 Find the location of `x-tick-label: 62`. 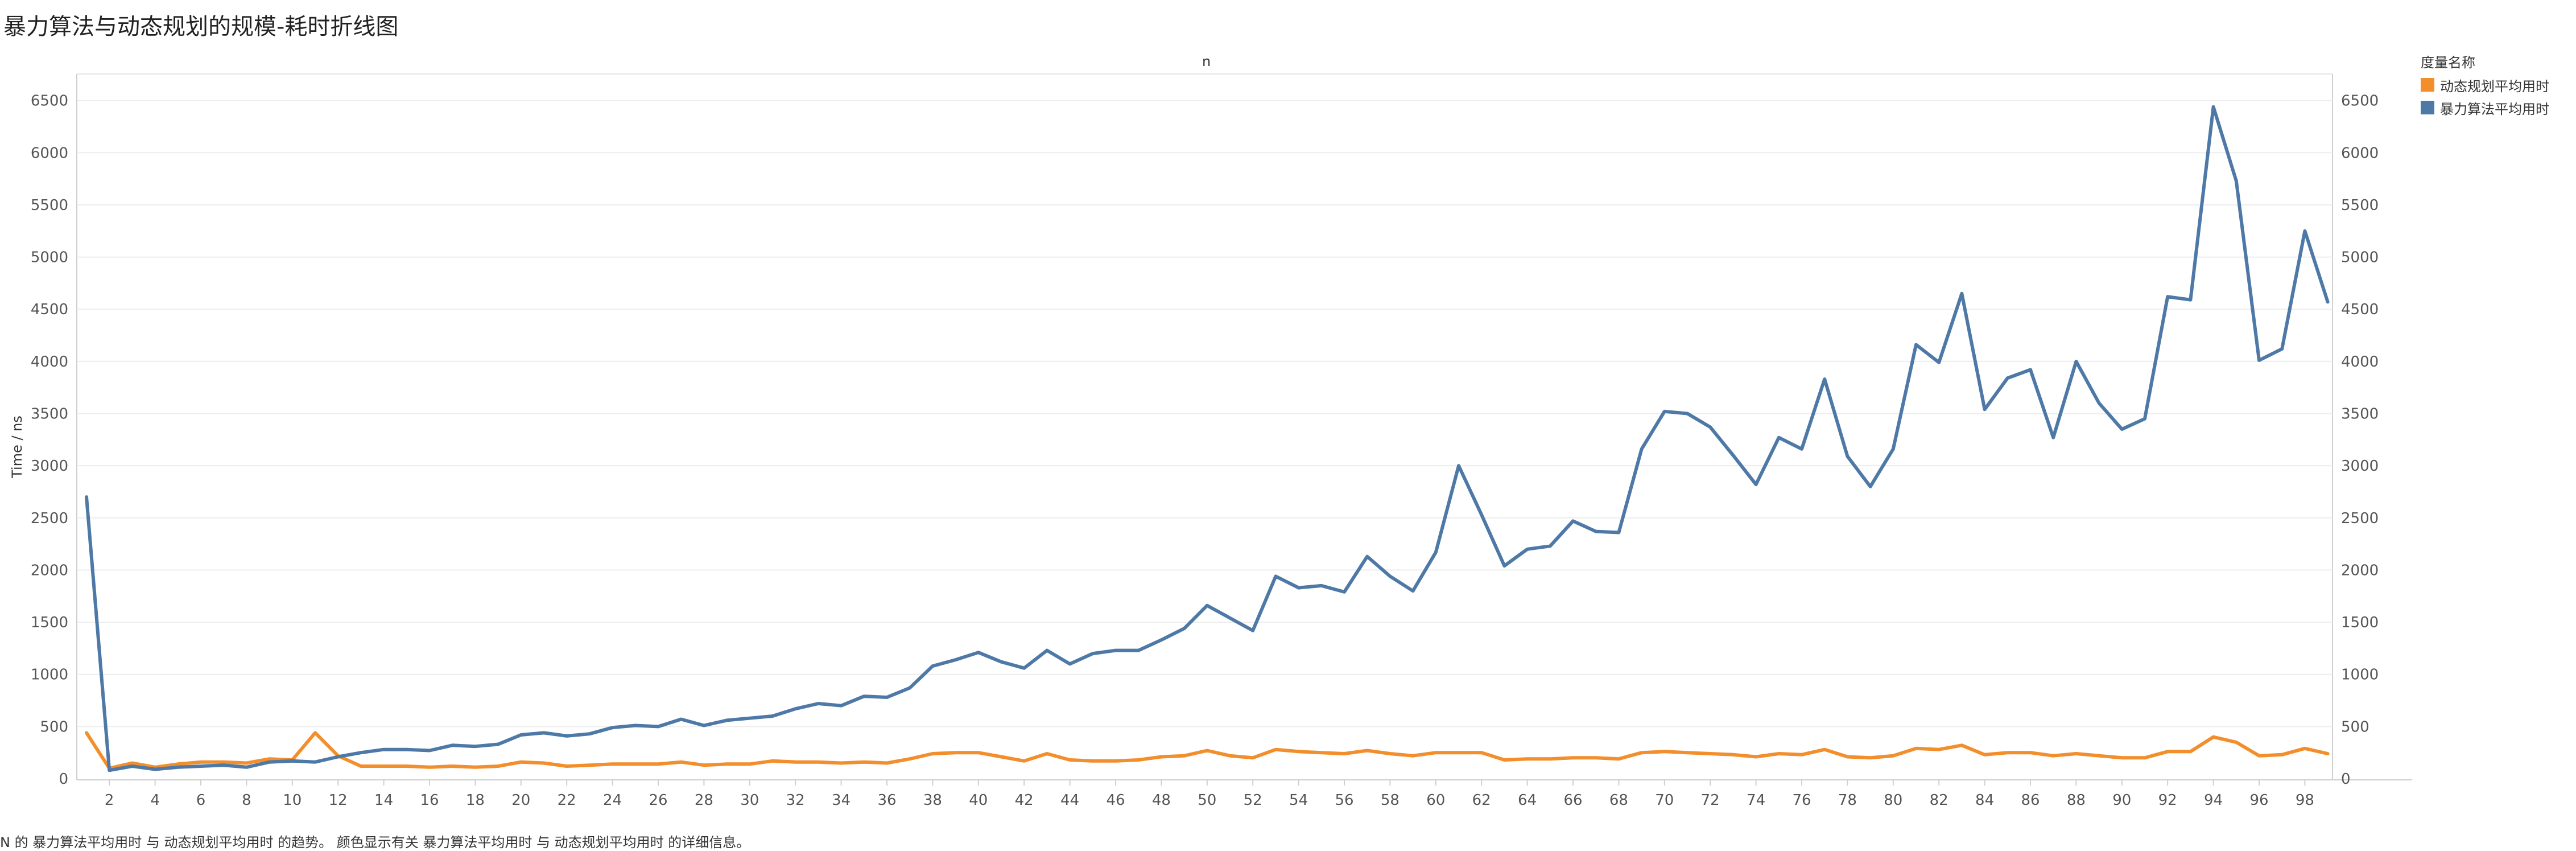

x-tick-label: 62 is located at coordinates (1482, 800).